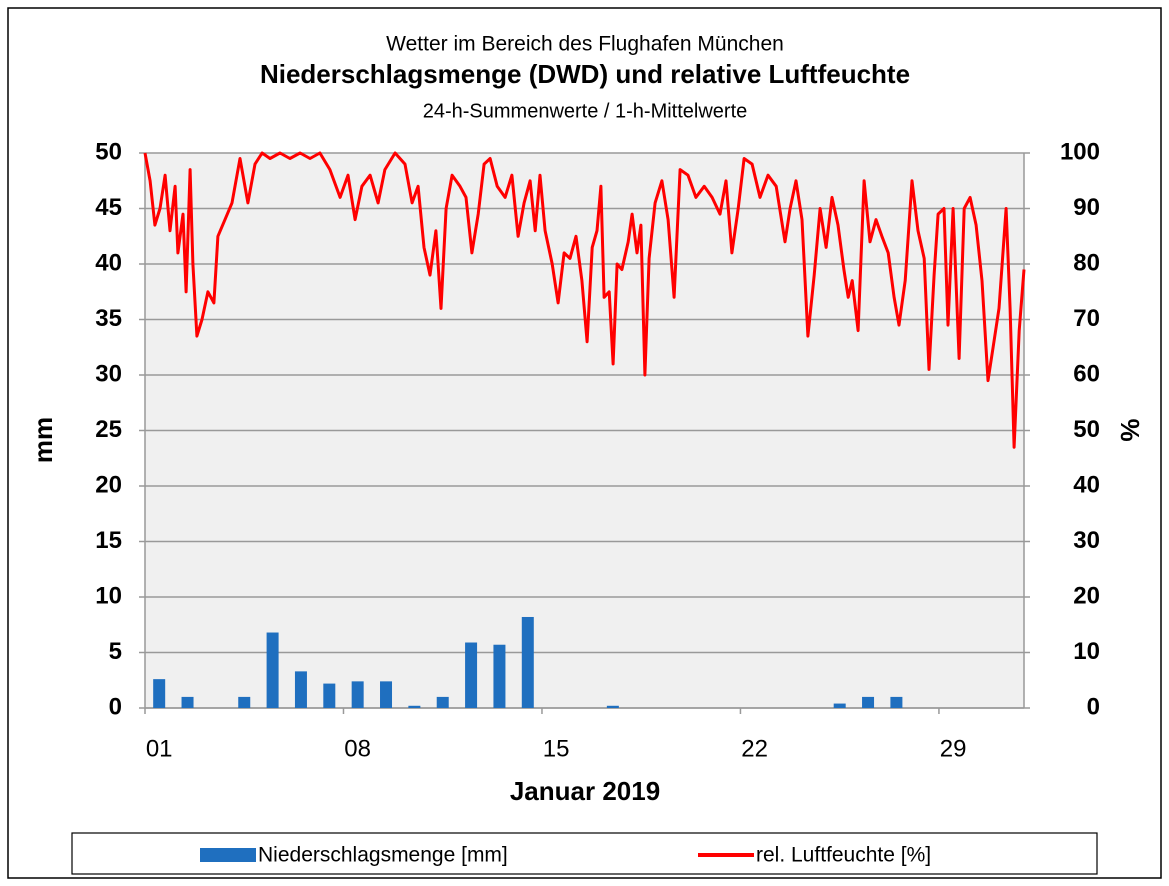  What do you see at coordinates (585, 44) in the screenshot?
I see `chart-pretitle: Wetter im Bereich des Flughafen München` at bounding box center [585, 44].